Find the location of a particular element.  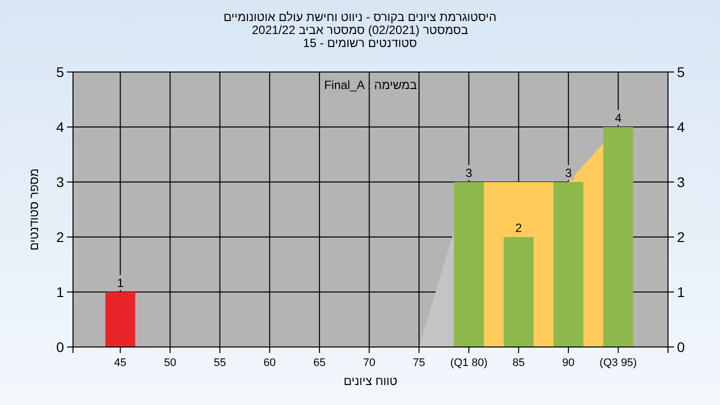

y2-tick-label: 1 is located at coordinates (681, 292).